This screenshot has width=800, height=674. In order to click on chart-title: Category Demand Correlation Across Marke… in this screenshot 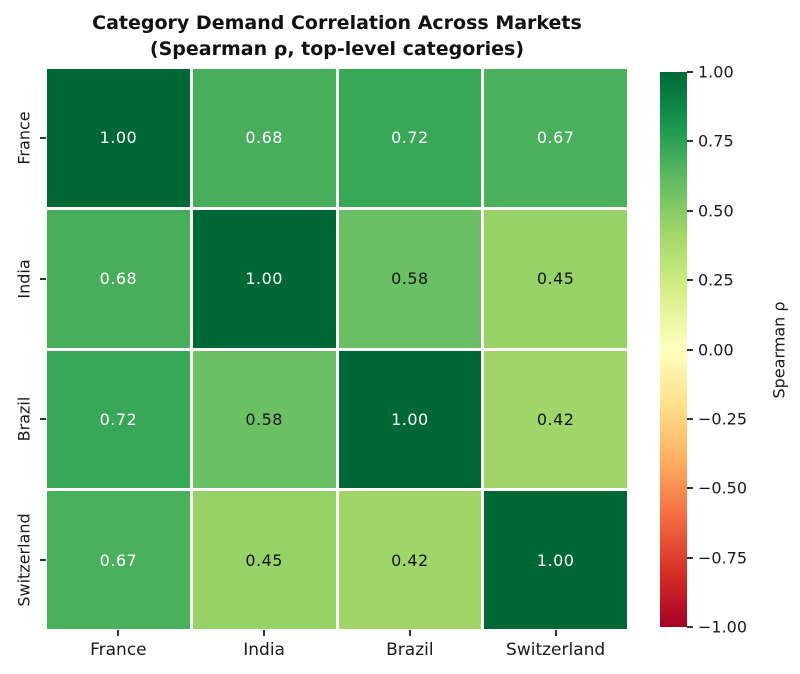, I will do `click(337, 23)`.